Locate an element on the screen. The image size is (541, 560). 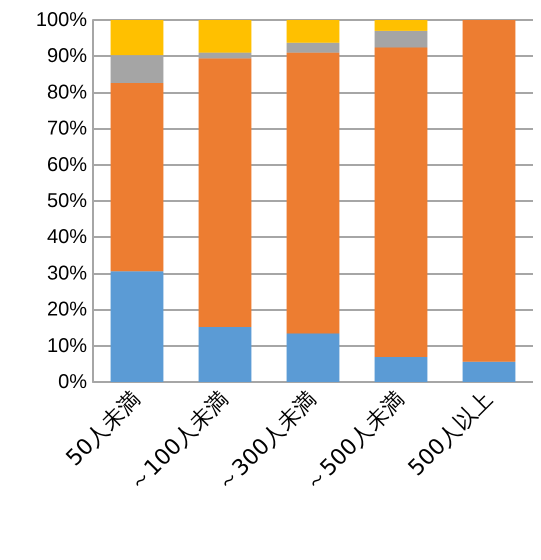
y-tick-label: 0% is located at coordinates (73, 382).